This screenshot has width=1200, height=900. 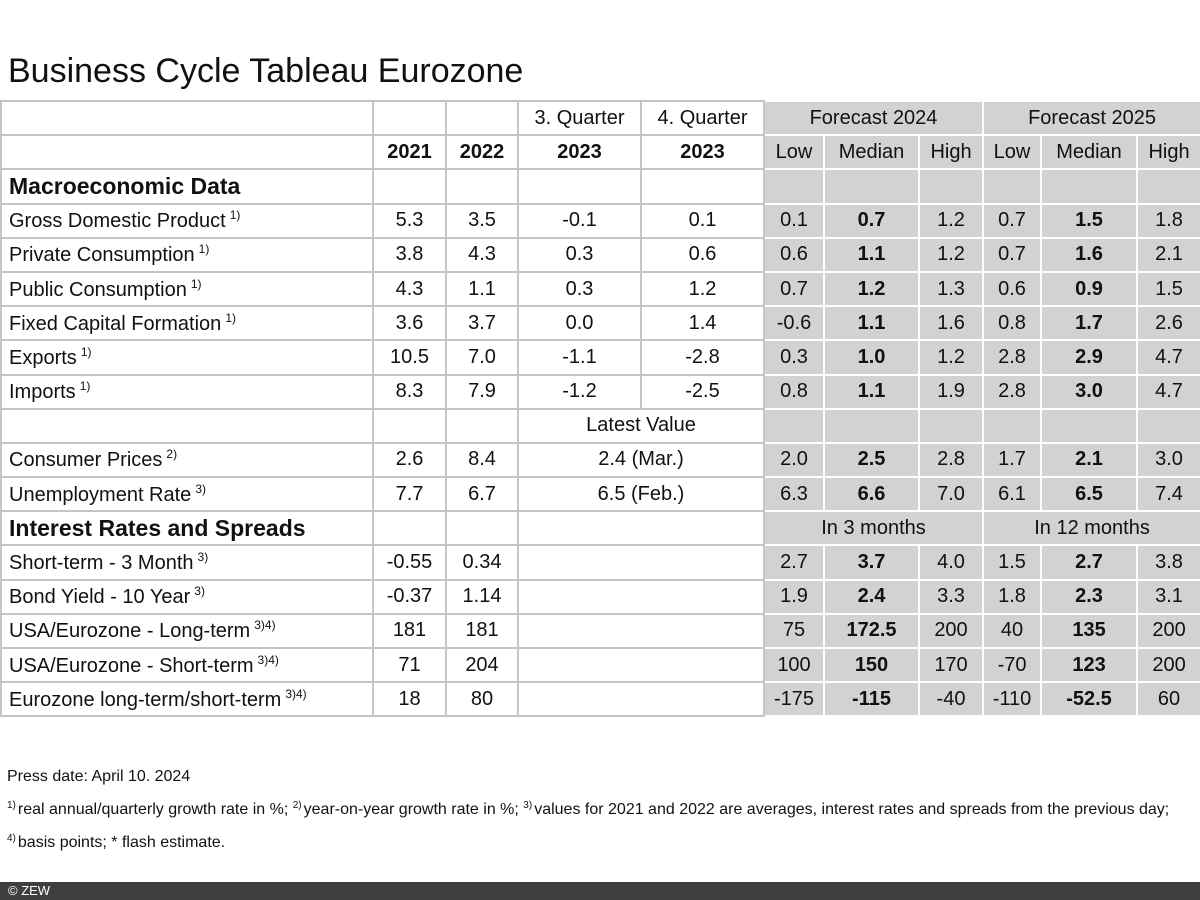 I want to click on row-label: Public Consumption 1), so click(x=187, y=289).